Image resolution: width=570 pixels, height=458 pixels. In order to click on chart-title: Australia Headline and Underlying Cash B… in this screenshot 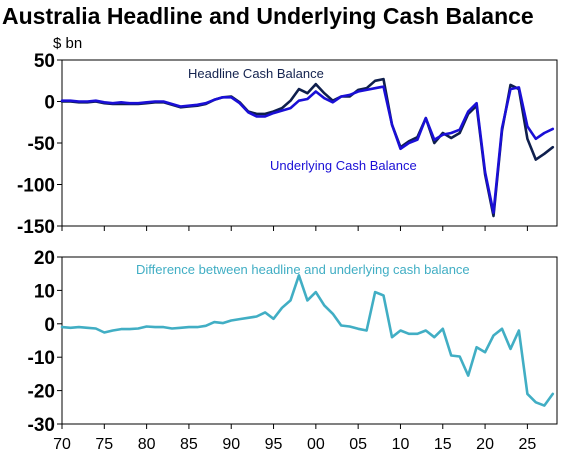, I will do `click(268, 16)`.